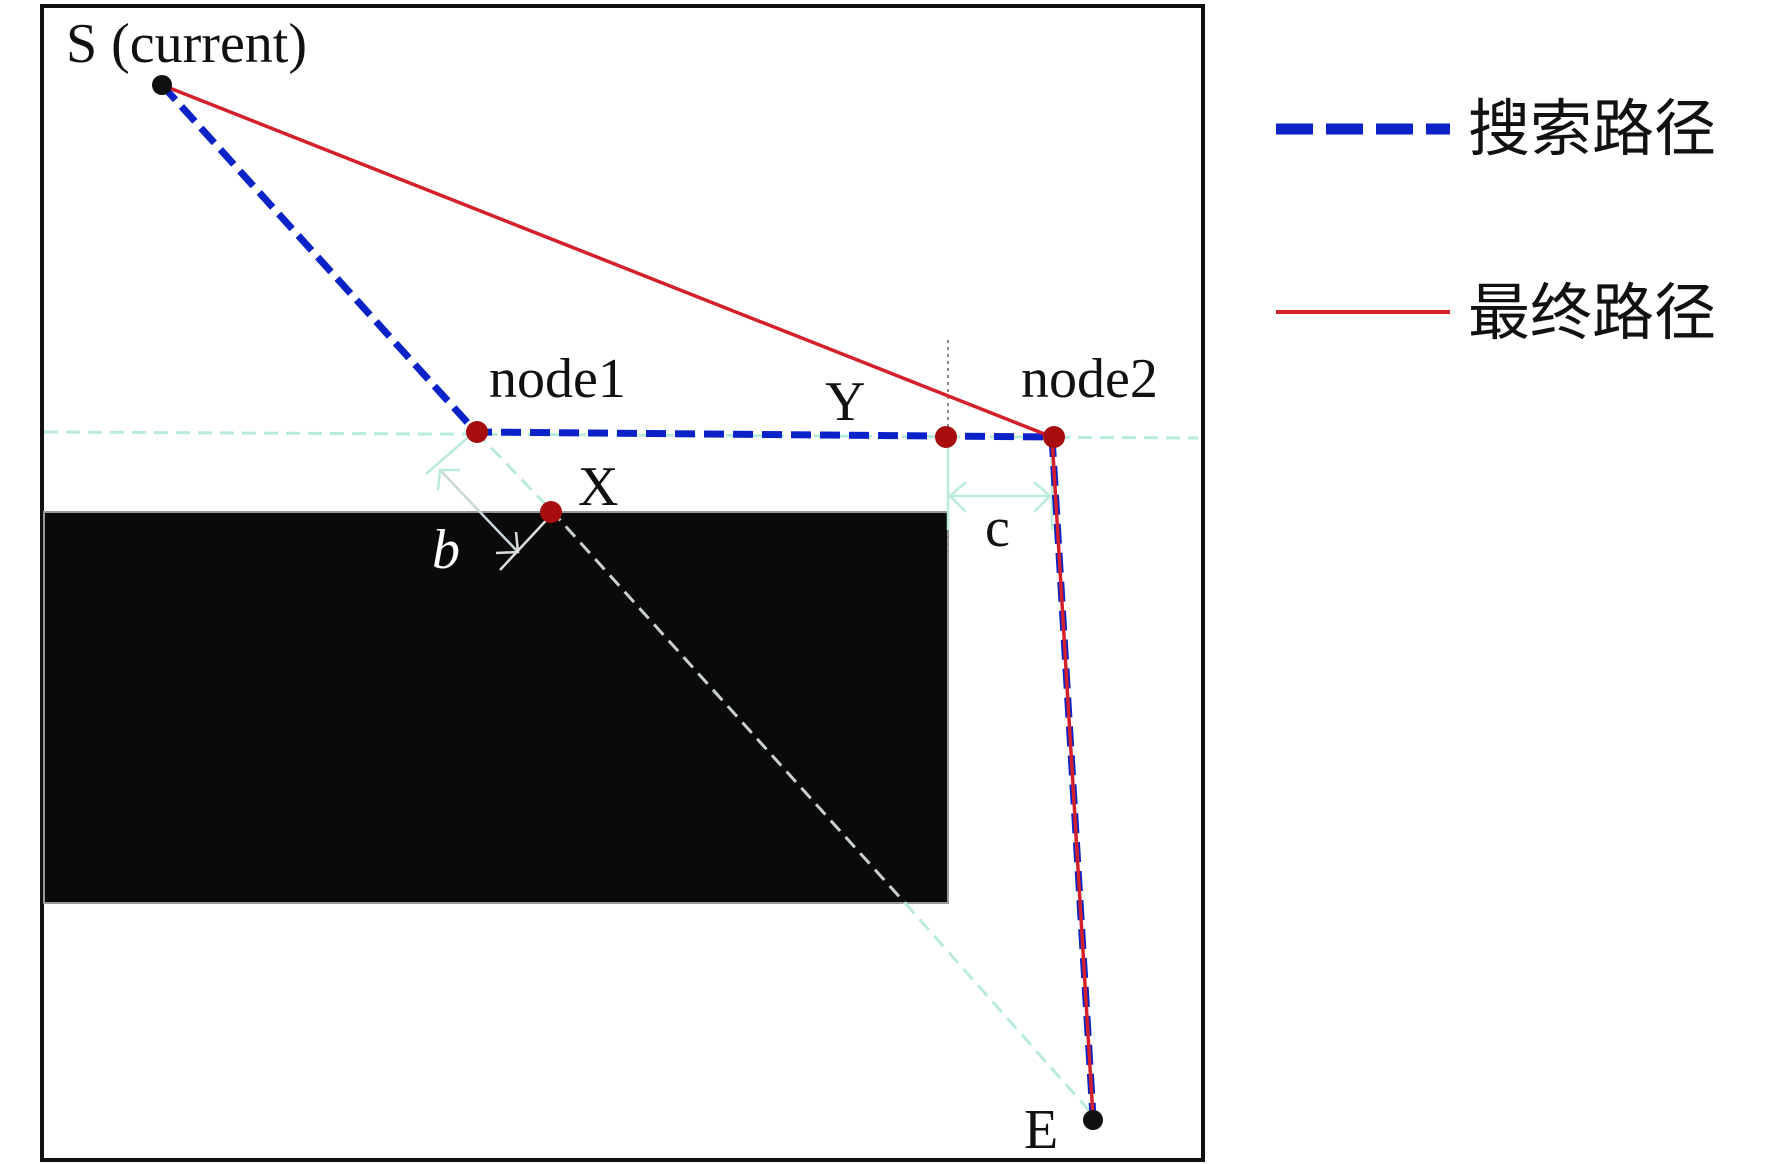 The height and width of the screenshot is (1164, 1772). Describe the element at coordinates (1054, 437) in the screenshot. I see `node2-point` at that location.